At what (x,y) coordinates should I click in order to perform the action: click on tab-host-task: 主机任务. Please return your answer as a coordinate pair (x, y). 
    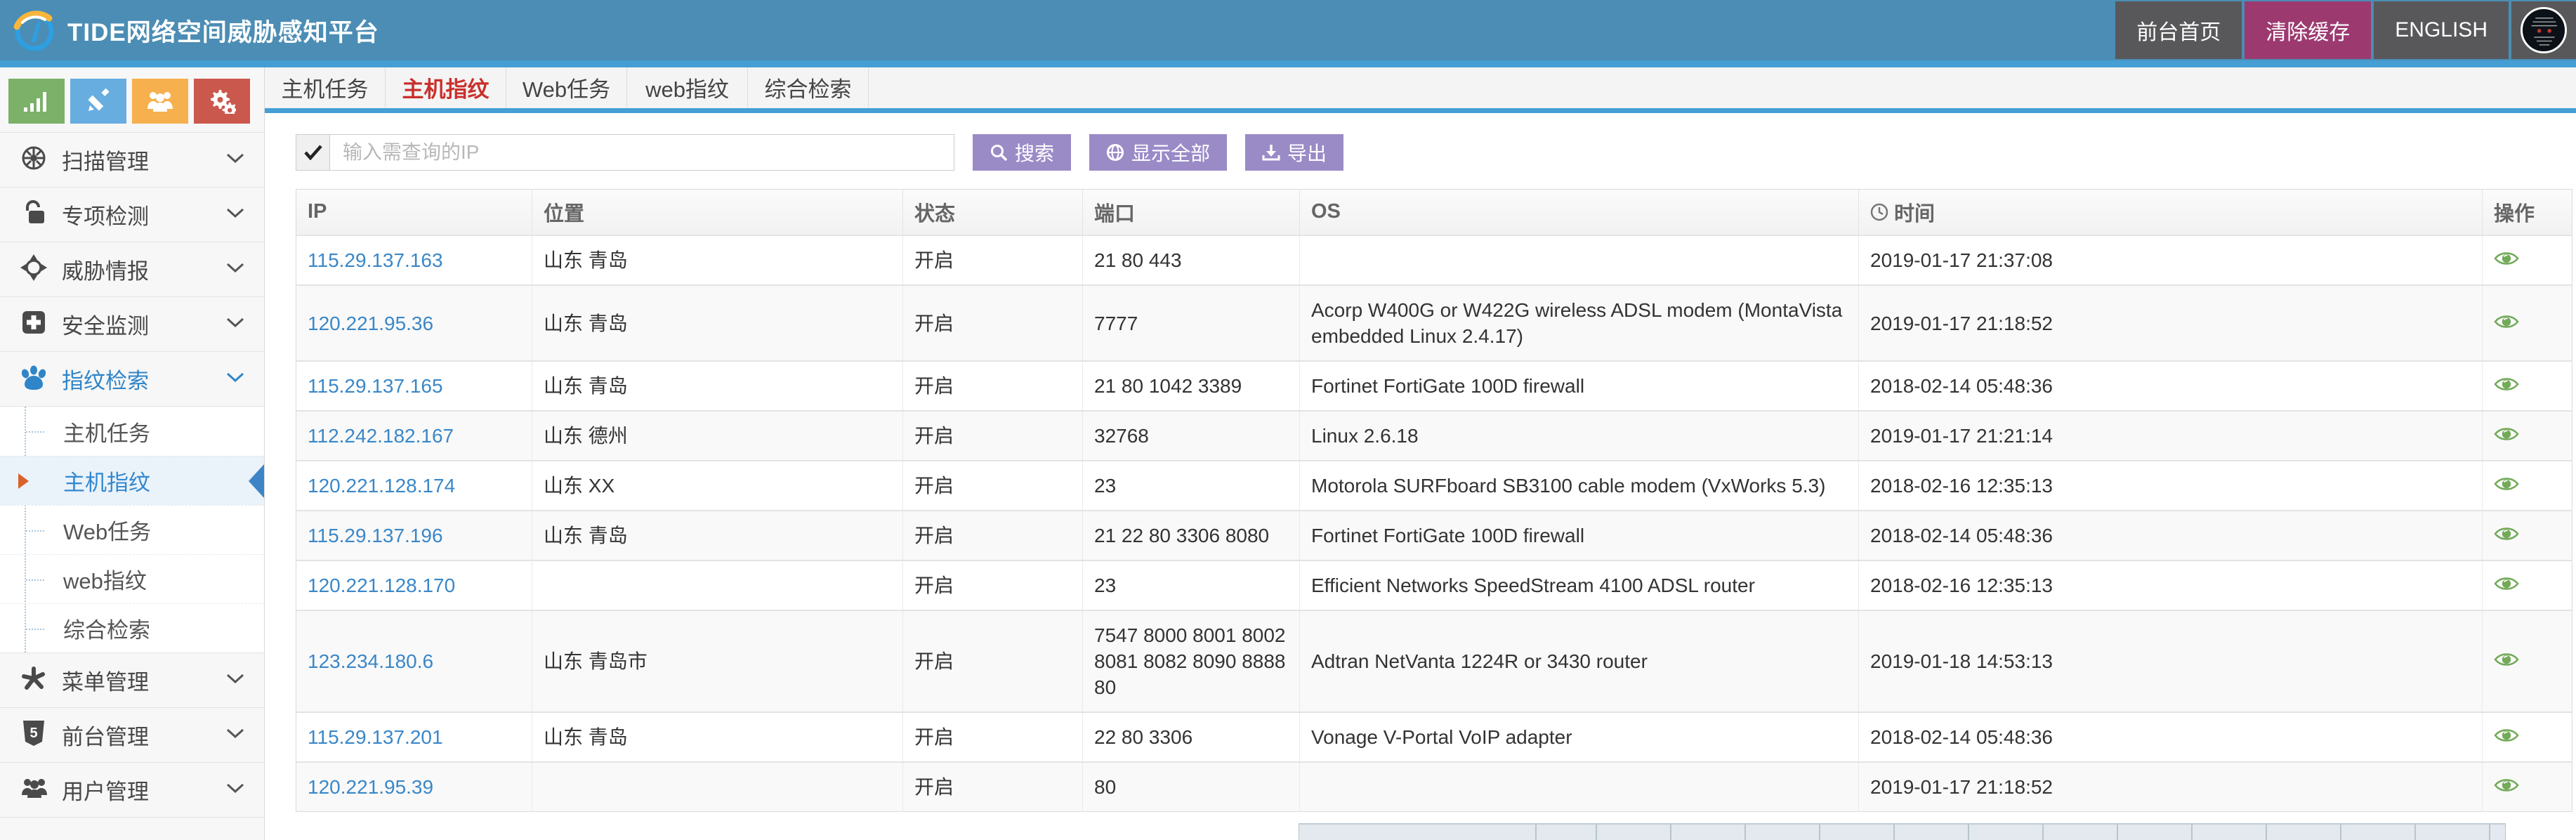
    Looking at the image, I should click on (325, 87).